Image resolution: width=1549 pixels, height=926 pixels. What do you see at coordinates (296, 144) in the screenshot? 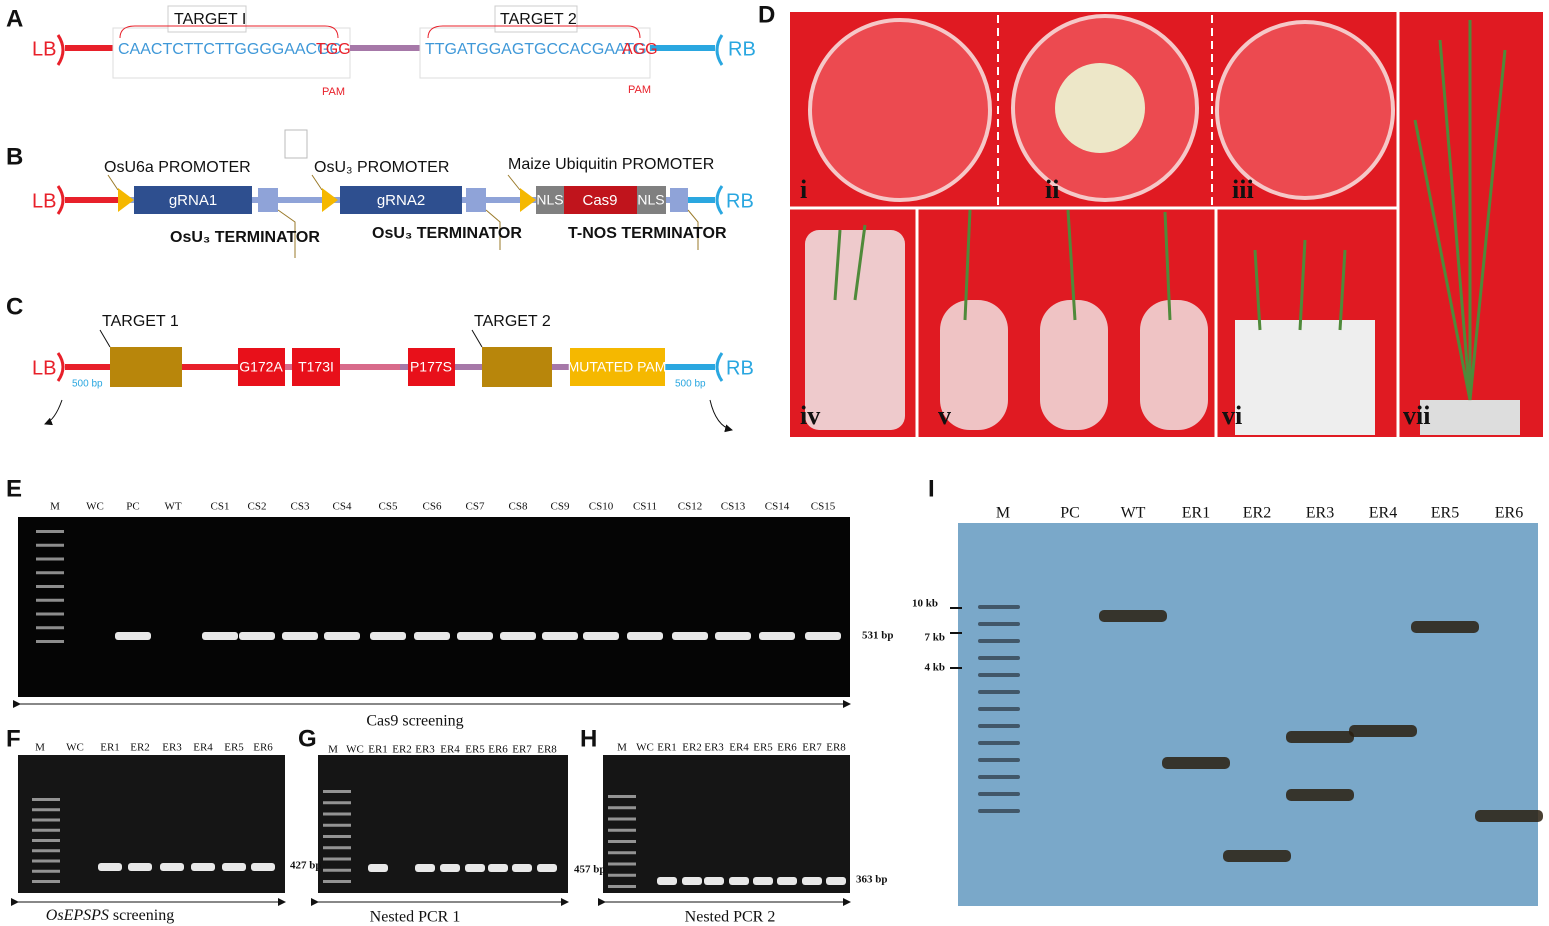
I see `blank-box` at bounding box center [296, 144].